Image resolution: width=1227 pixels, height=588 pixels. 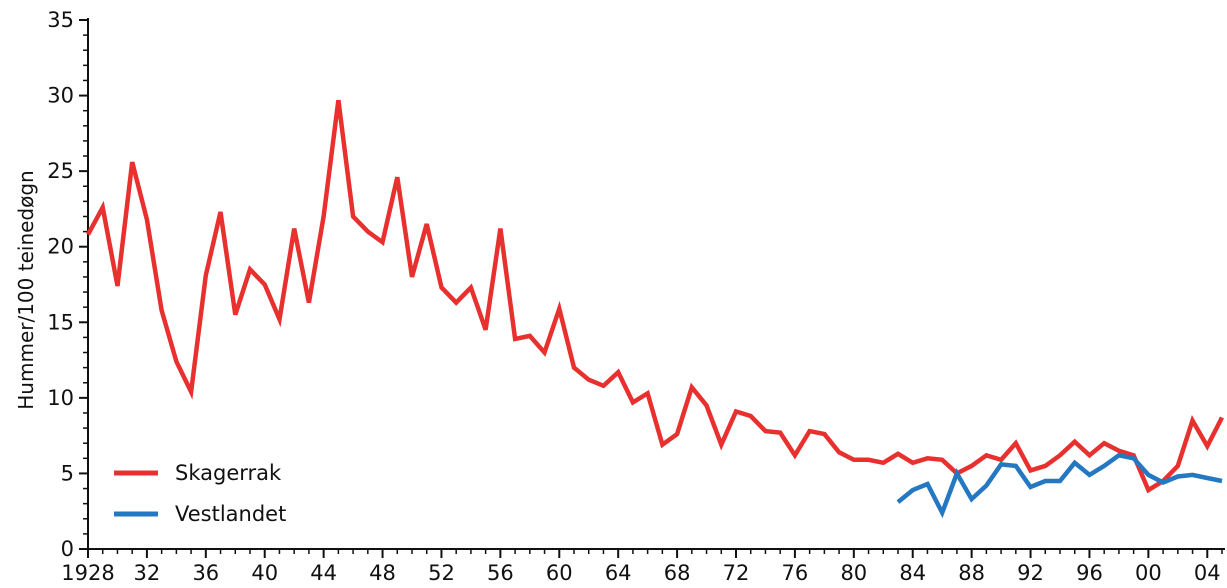 I want to click on x-tick-label: 00, so click(x=1148, y=573).